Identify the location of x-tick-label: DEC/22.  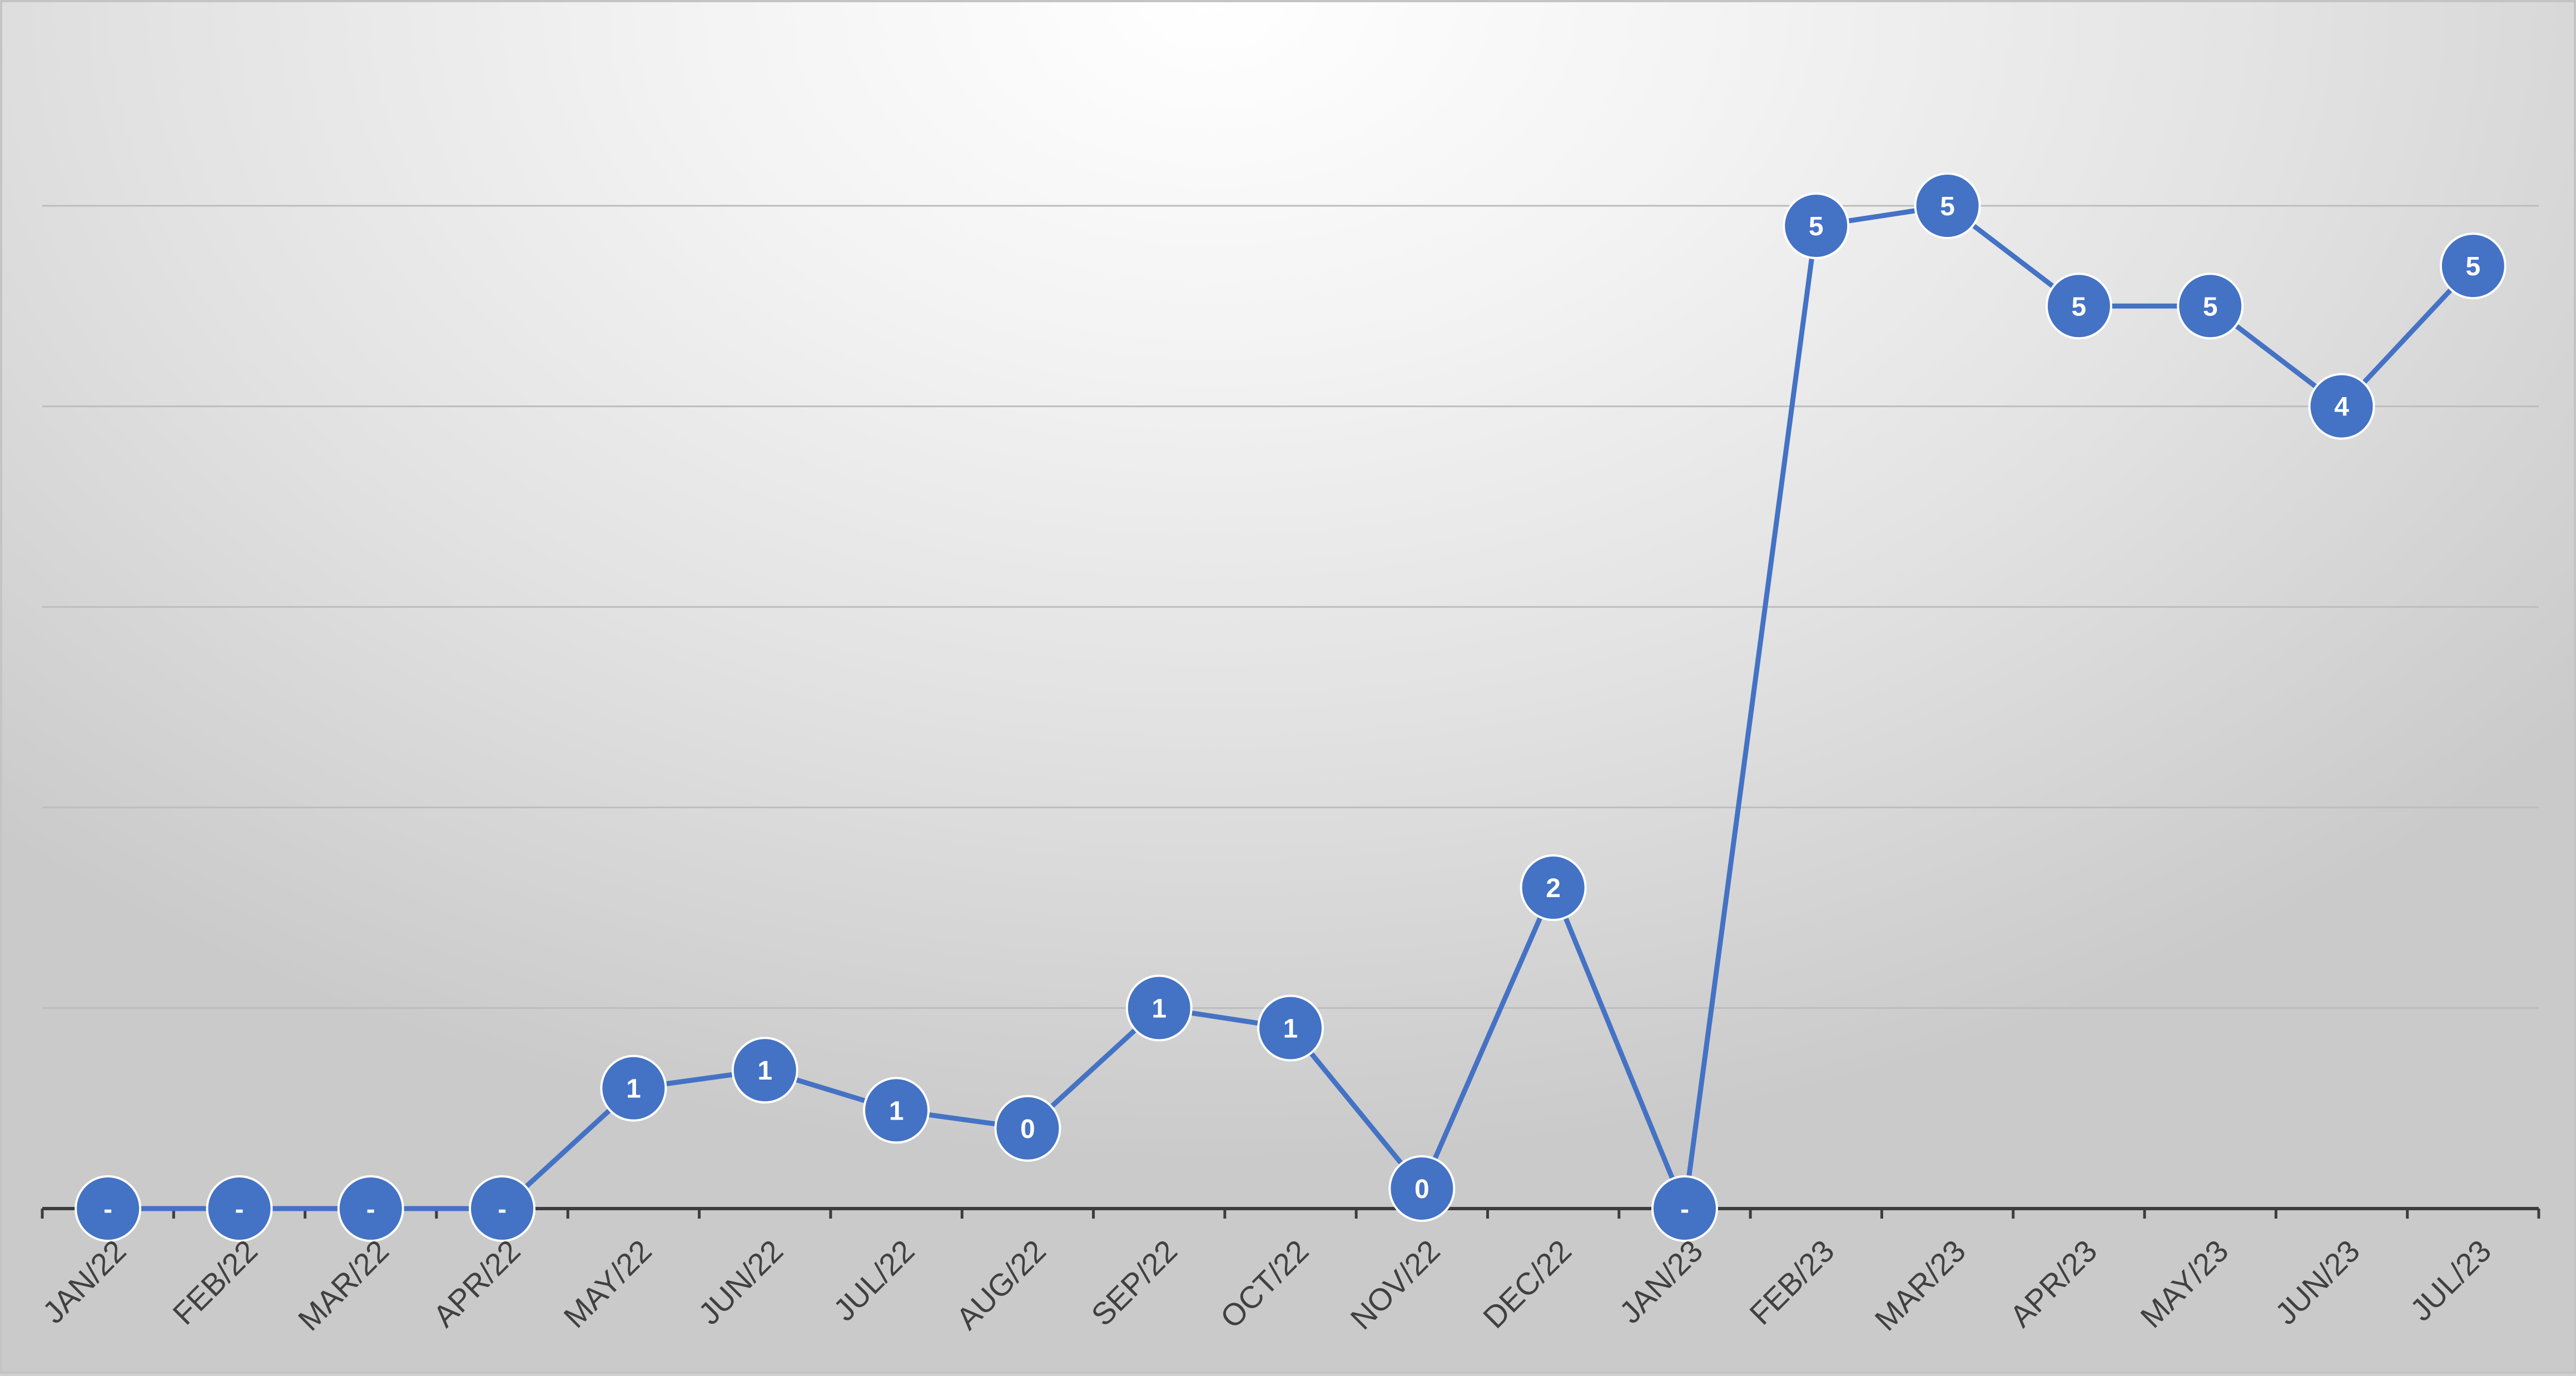
(1527, 1284).